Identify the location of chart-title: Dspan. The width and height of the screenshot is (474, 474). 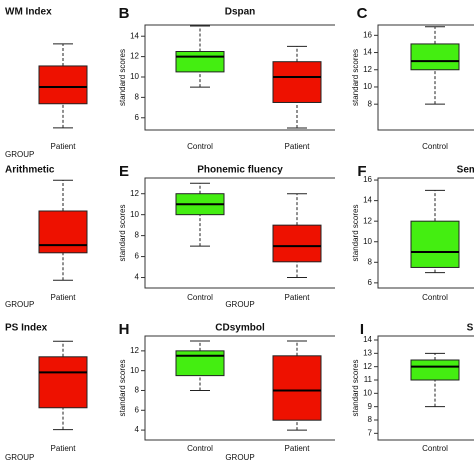
(240, 12).